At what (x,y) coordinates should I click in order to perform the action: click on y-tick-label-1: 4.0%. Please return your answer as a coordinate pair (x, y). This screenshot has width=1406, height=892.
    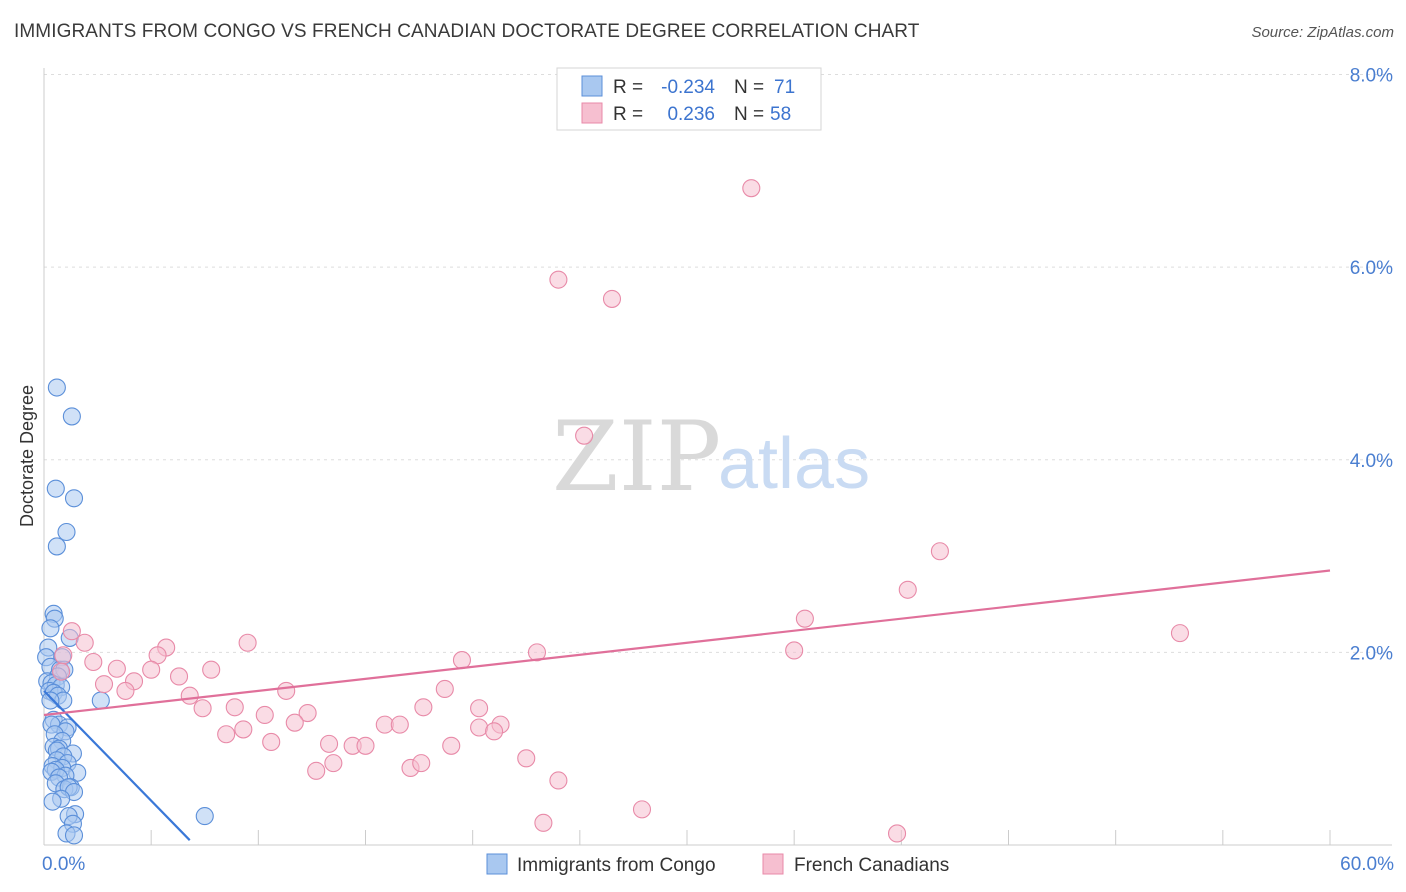
    Looking at the image, I should click on (1371, 461).